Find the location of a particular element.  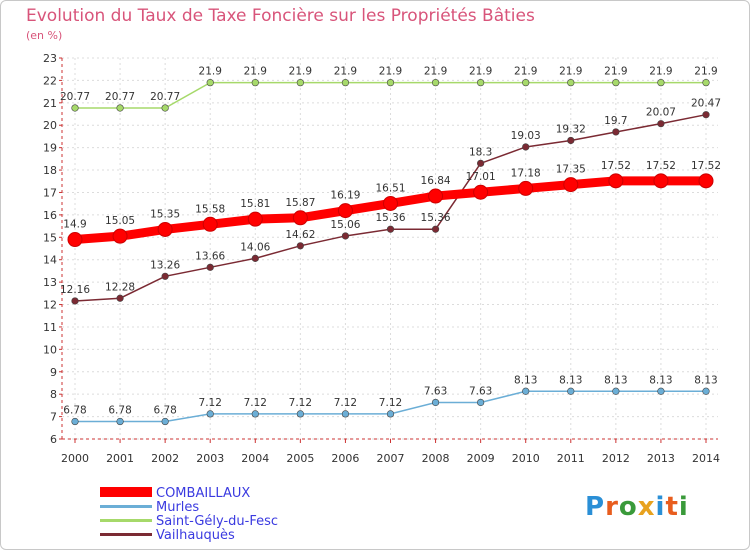

y-tick-label: 13 is located at coordinates (50, 282).